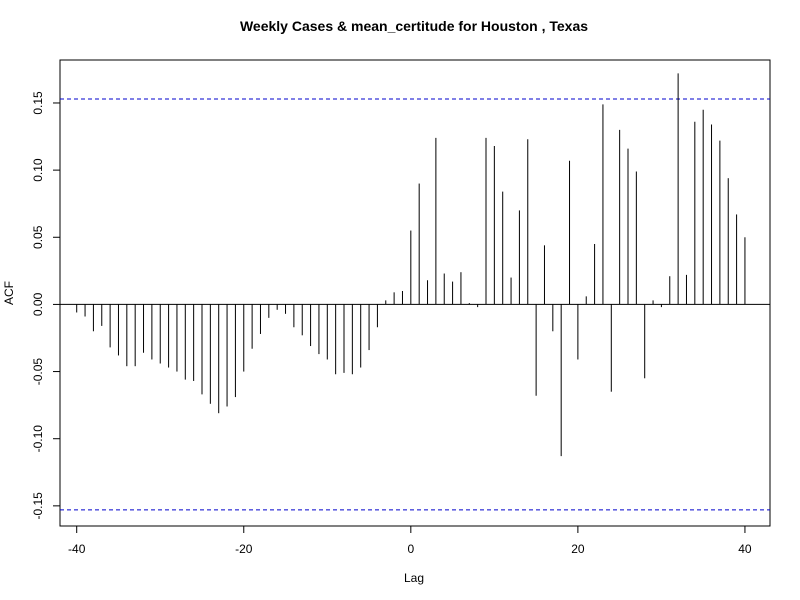 This screenshot has height=600, width=800. Describe the element at coordinates (77, 549) in the screenshot. I see `x-tick-label: -40` at that location.